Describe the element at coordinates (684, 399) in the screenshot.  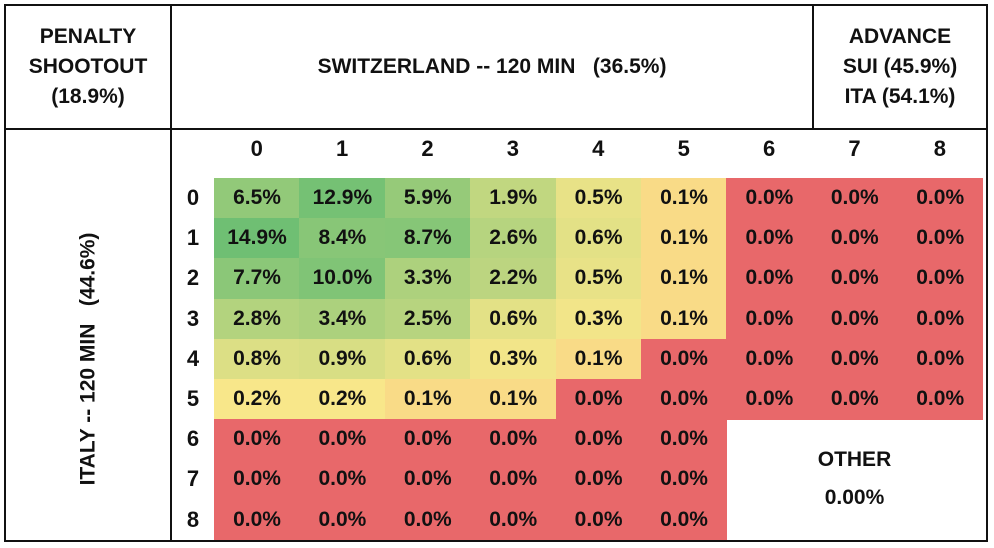
I see `heatmap-cell-5-5: 0.0%` at that location.